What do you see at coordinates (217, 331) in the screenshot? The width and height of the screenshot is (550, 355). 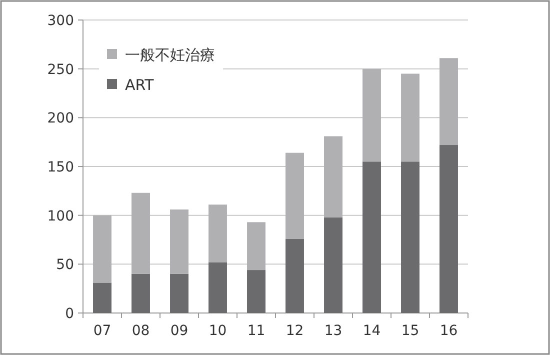 I see `x-tick-label: 10` at bounding box center [217, 331].